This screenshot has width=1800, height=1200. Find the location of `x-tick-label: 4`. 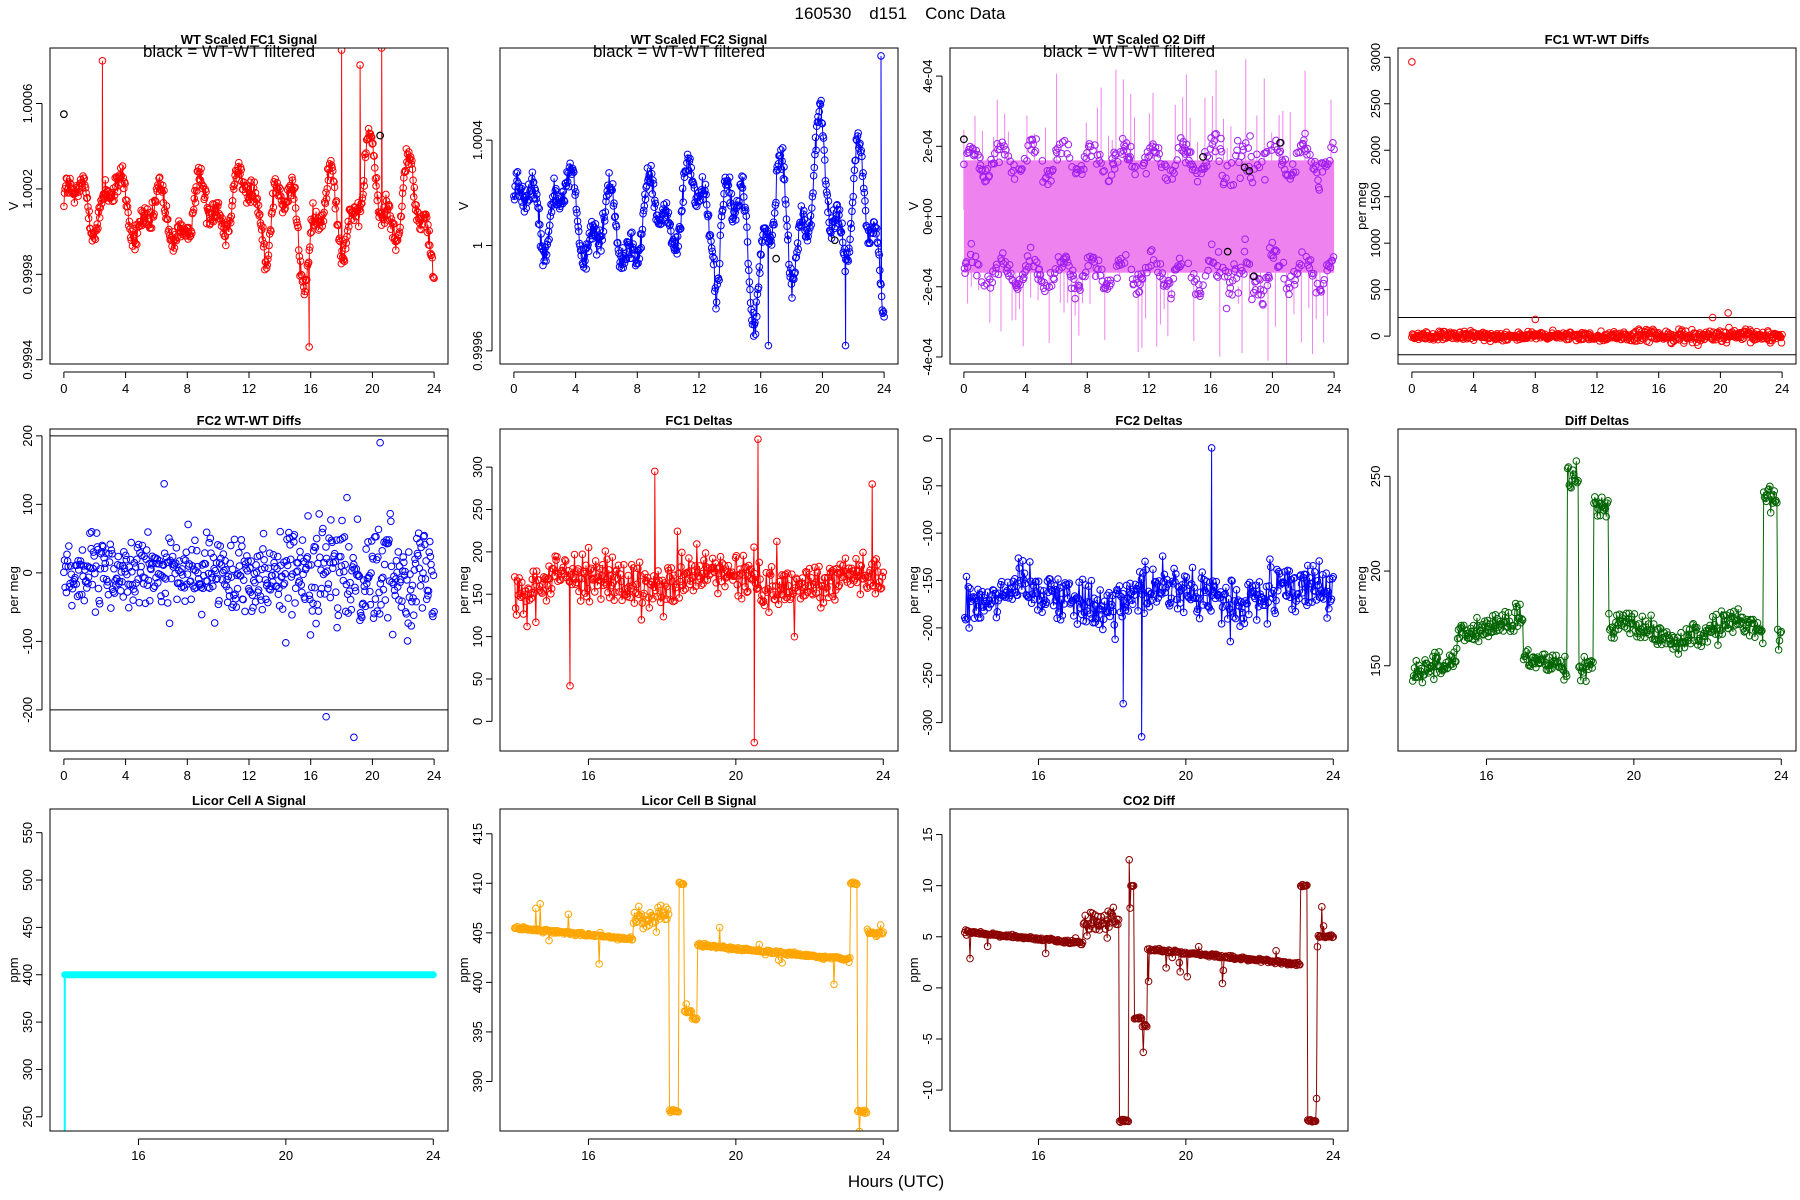

x-tick-label: 4 is located at coordinates (575, 388).